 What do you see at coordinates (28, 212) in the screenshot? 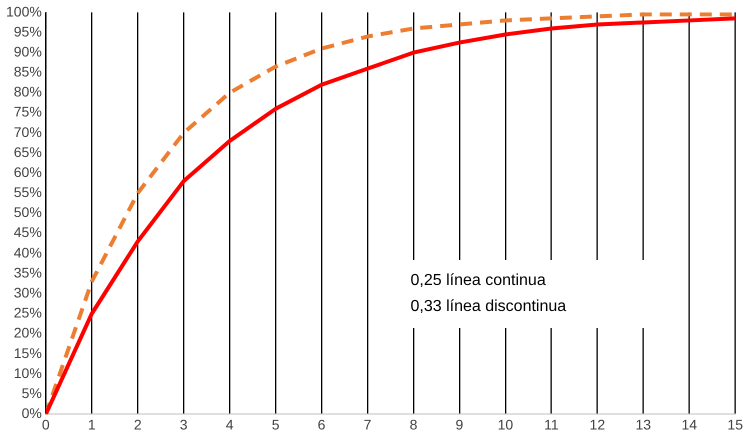
I see `y-tick-label: 50%` at bounding box center [28, 212].